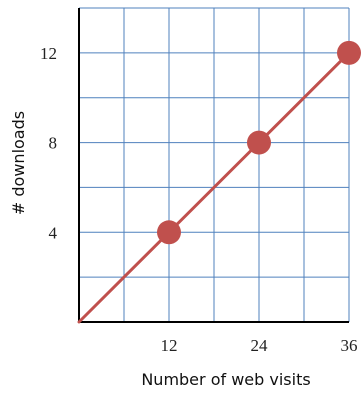  What do you see at coordinates (349, 345) in the screenshot?
I see `x-tick-label: 36` at bounding box center [349, 345].